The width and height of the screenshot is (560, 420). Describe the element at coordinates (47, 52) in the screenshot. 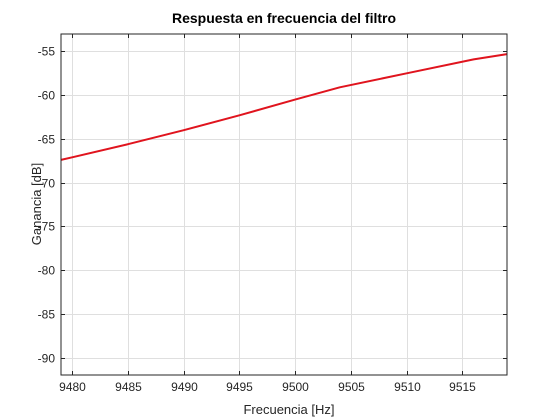

I see `y-tick-label: -55` at that location.